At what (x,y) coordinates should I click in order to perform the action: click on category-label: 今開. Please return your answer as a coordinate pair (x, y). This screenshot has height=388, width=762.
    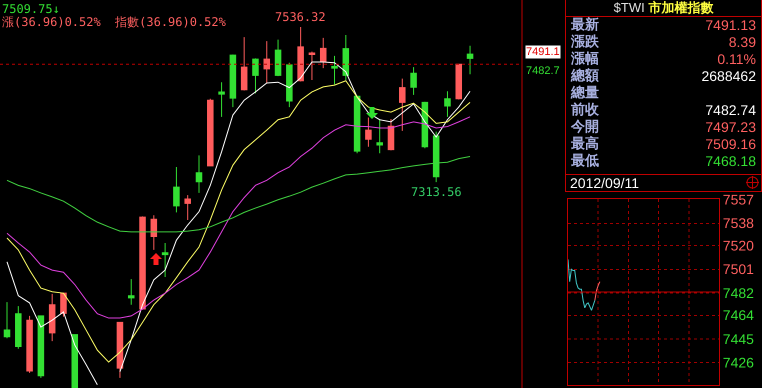
    Looking at the image, I should click on (585, 127).